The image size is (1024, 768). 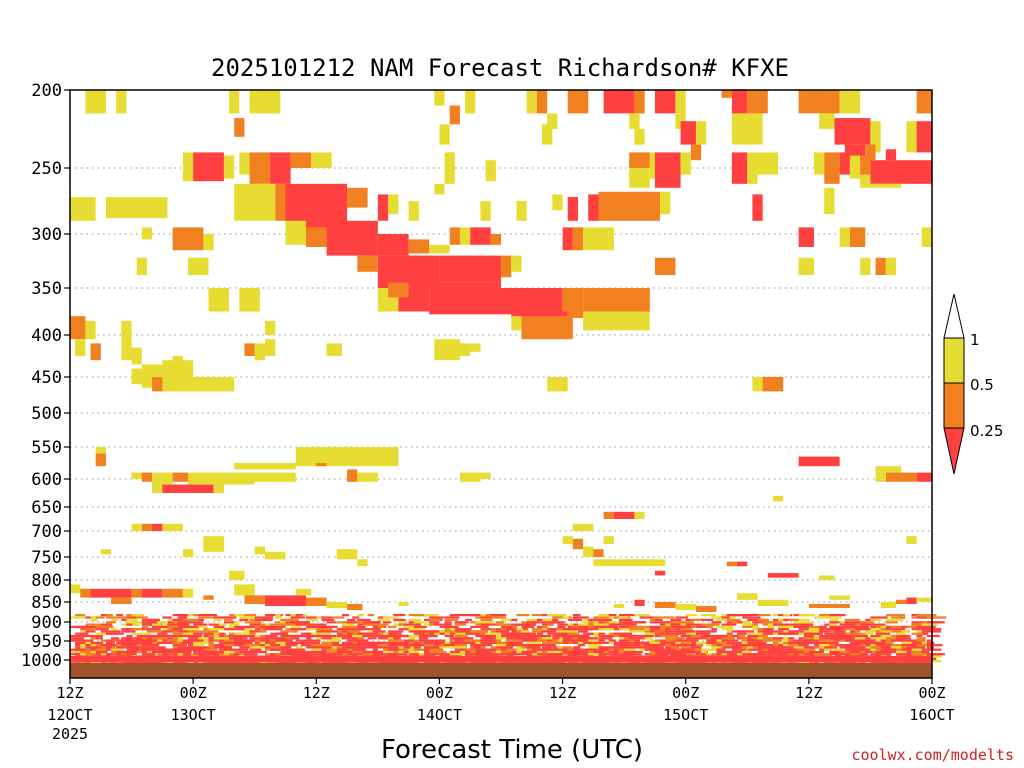 I want to click on y-tick-label: 400, so click(x=46, y=336).